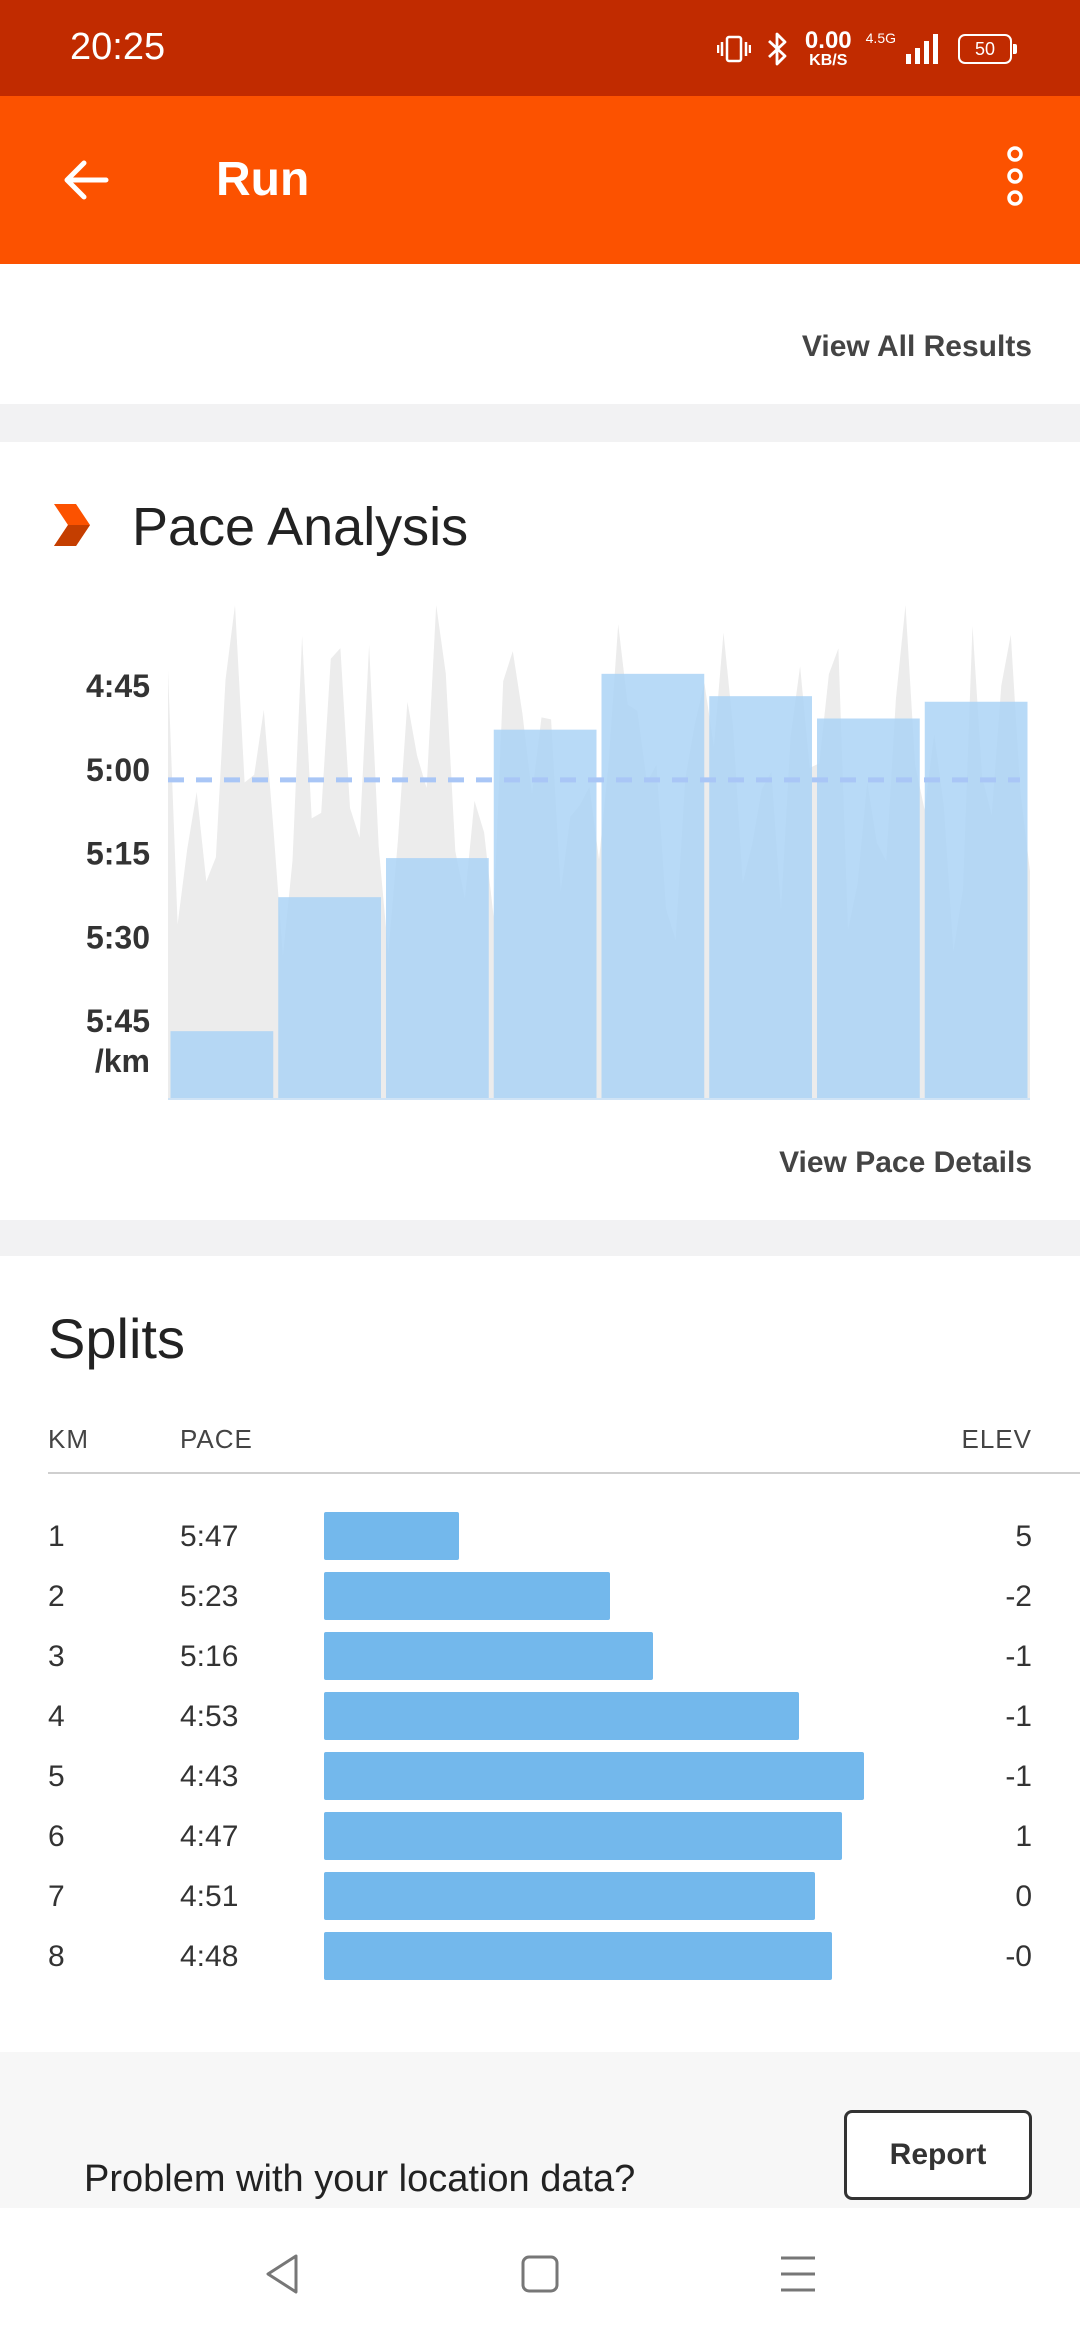  I want to click on report-button: Report, so click(938, 2155).